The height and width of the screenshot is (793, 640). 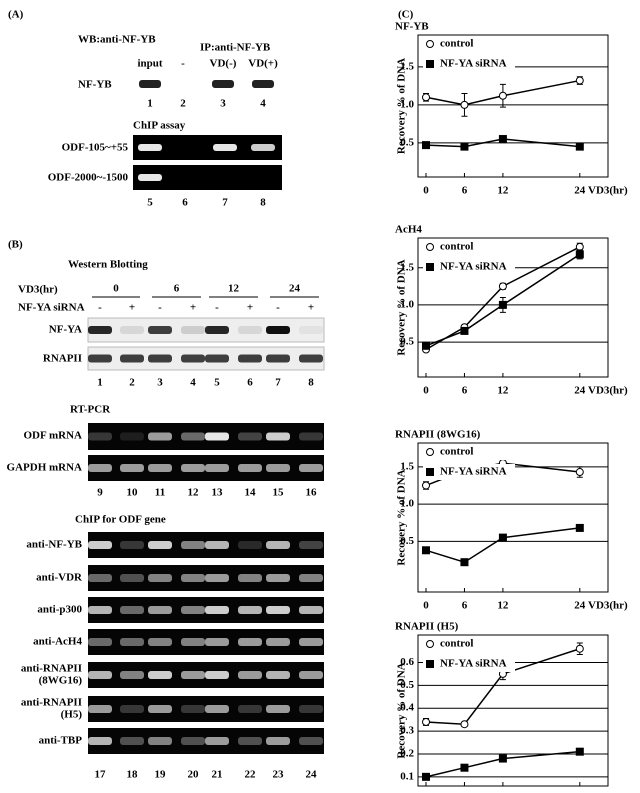 What do you see at coordinates (295, 289) in the screenshot?
I see `timepoint: 24` at bounding box center [295, 289].